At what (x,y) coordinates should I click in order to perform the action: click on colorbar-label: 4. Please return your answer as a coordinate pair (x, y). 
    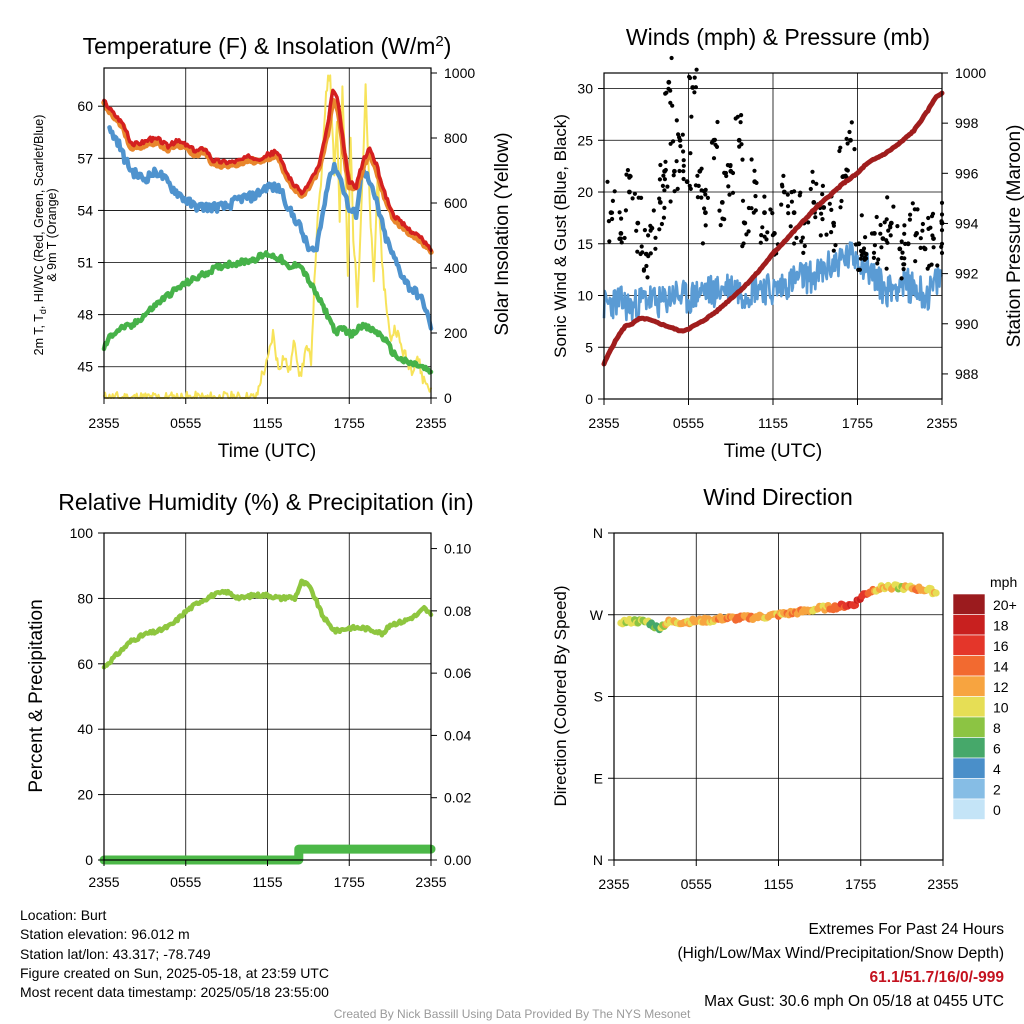
    Looking at the image, I should click on (997, 769).